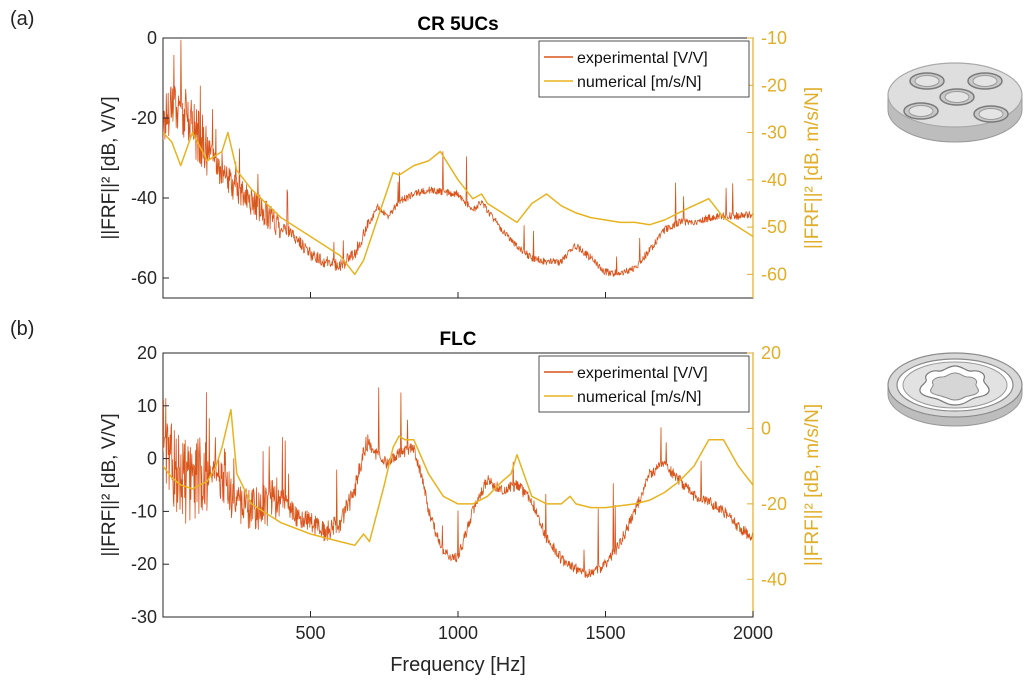  Describe the element at coordinates (458, 633) in the screenshot. I see `x-tick-label: 1000` at that location.